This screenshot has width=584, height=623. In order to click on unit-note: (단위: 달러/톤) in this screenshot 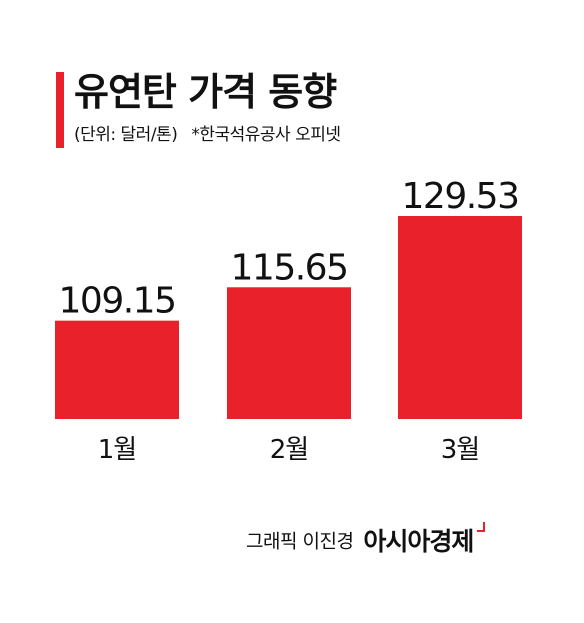, I will do `click(126, 135)`.